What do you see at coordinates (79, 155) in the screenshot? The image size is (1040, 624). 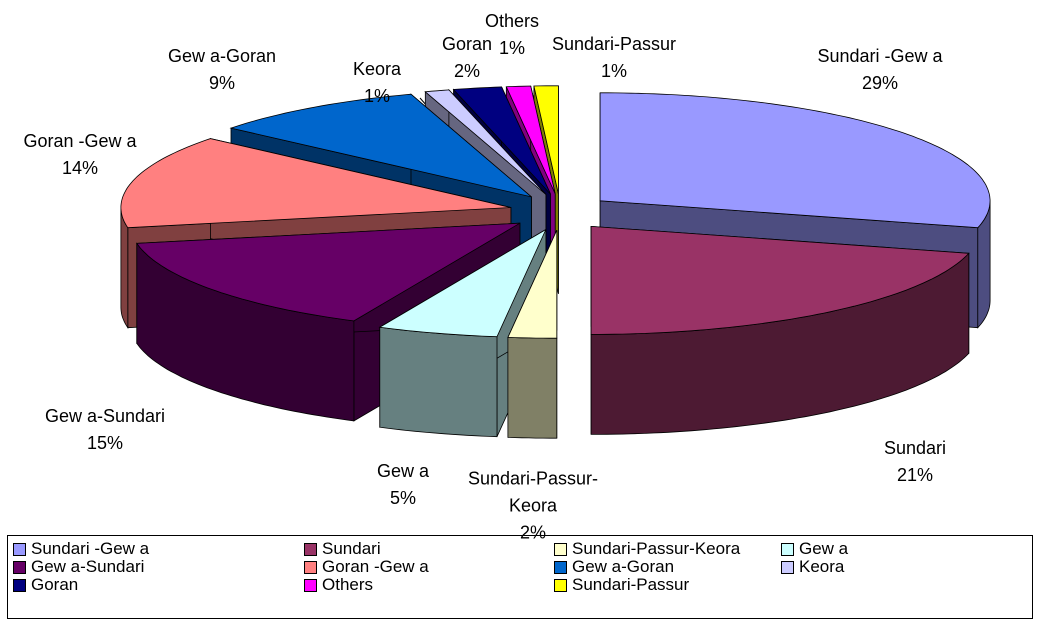 I see `data-label: Goran -Gew a 14%` at bounding box center [79, 155].